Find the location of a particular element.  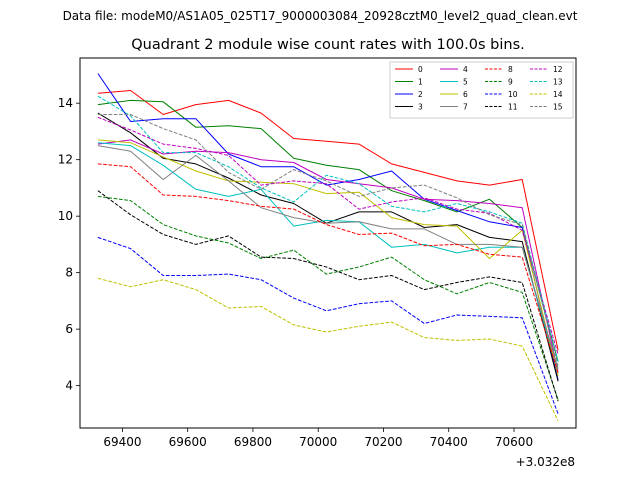

legend-label-6: 6 is located at coordinates (465, 94).